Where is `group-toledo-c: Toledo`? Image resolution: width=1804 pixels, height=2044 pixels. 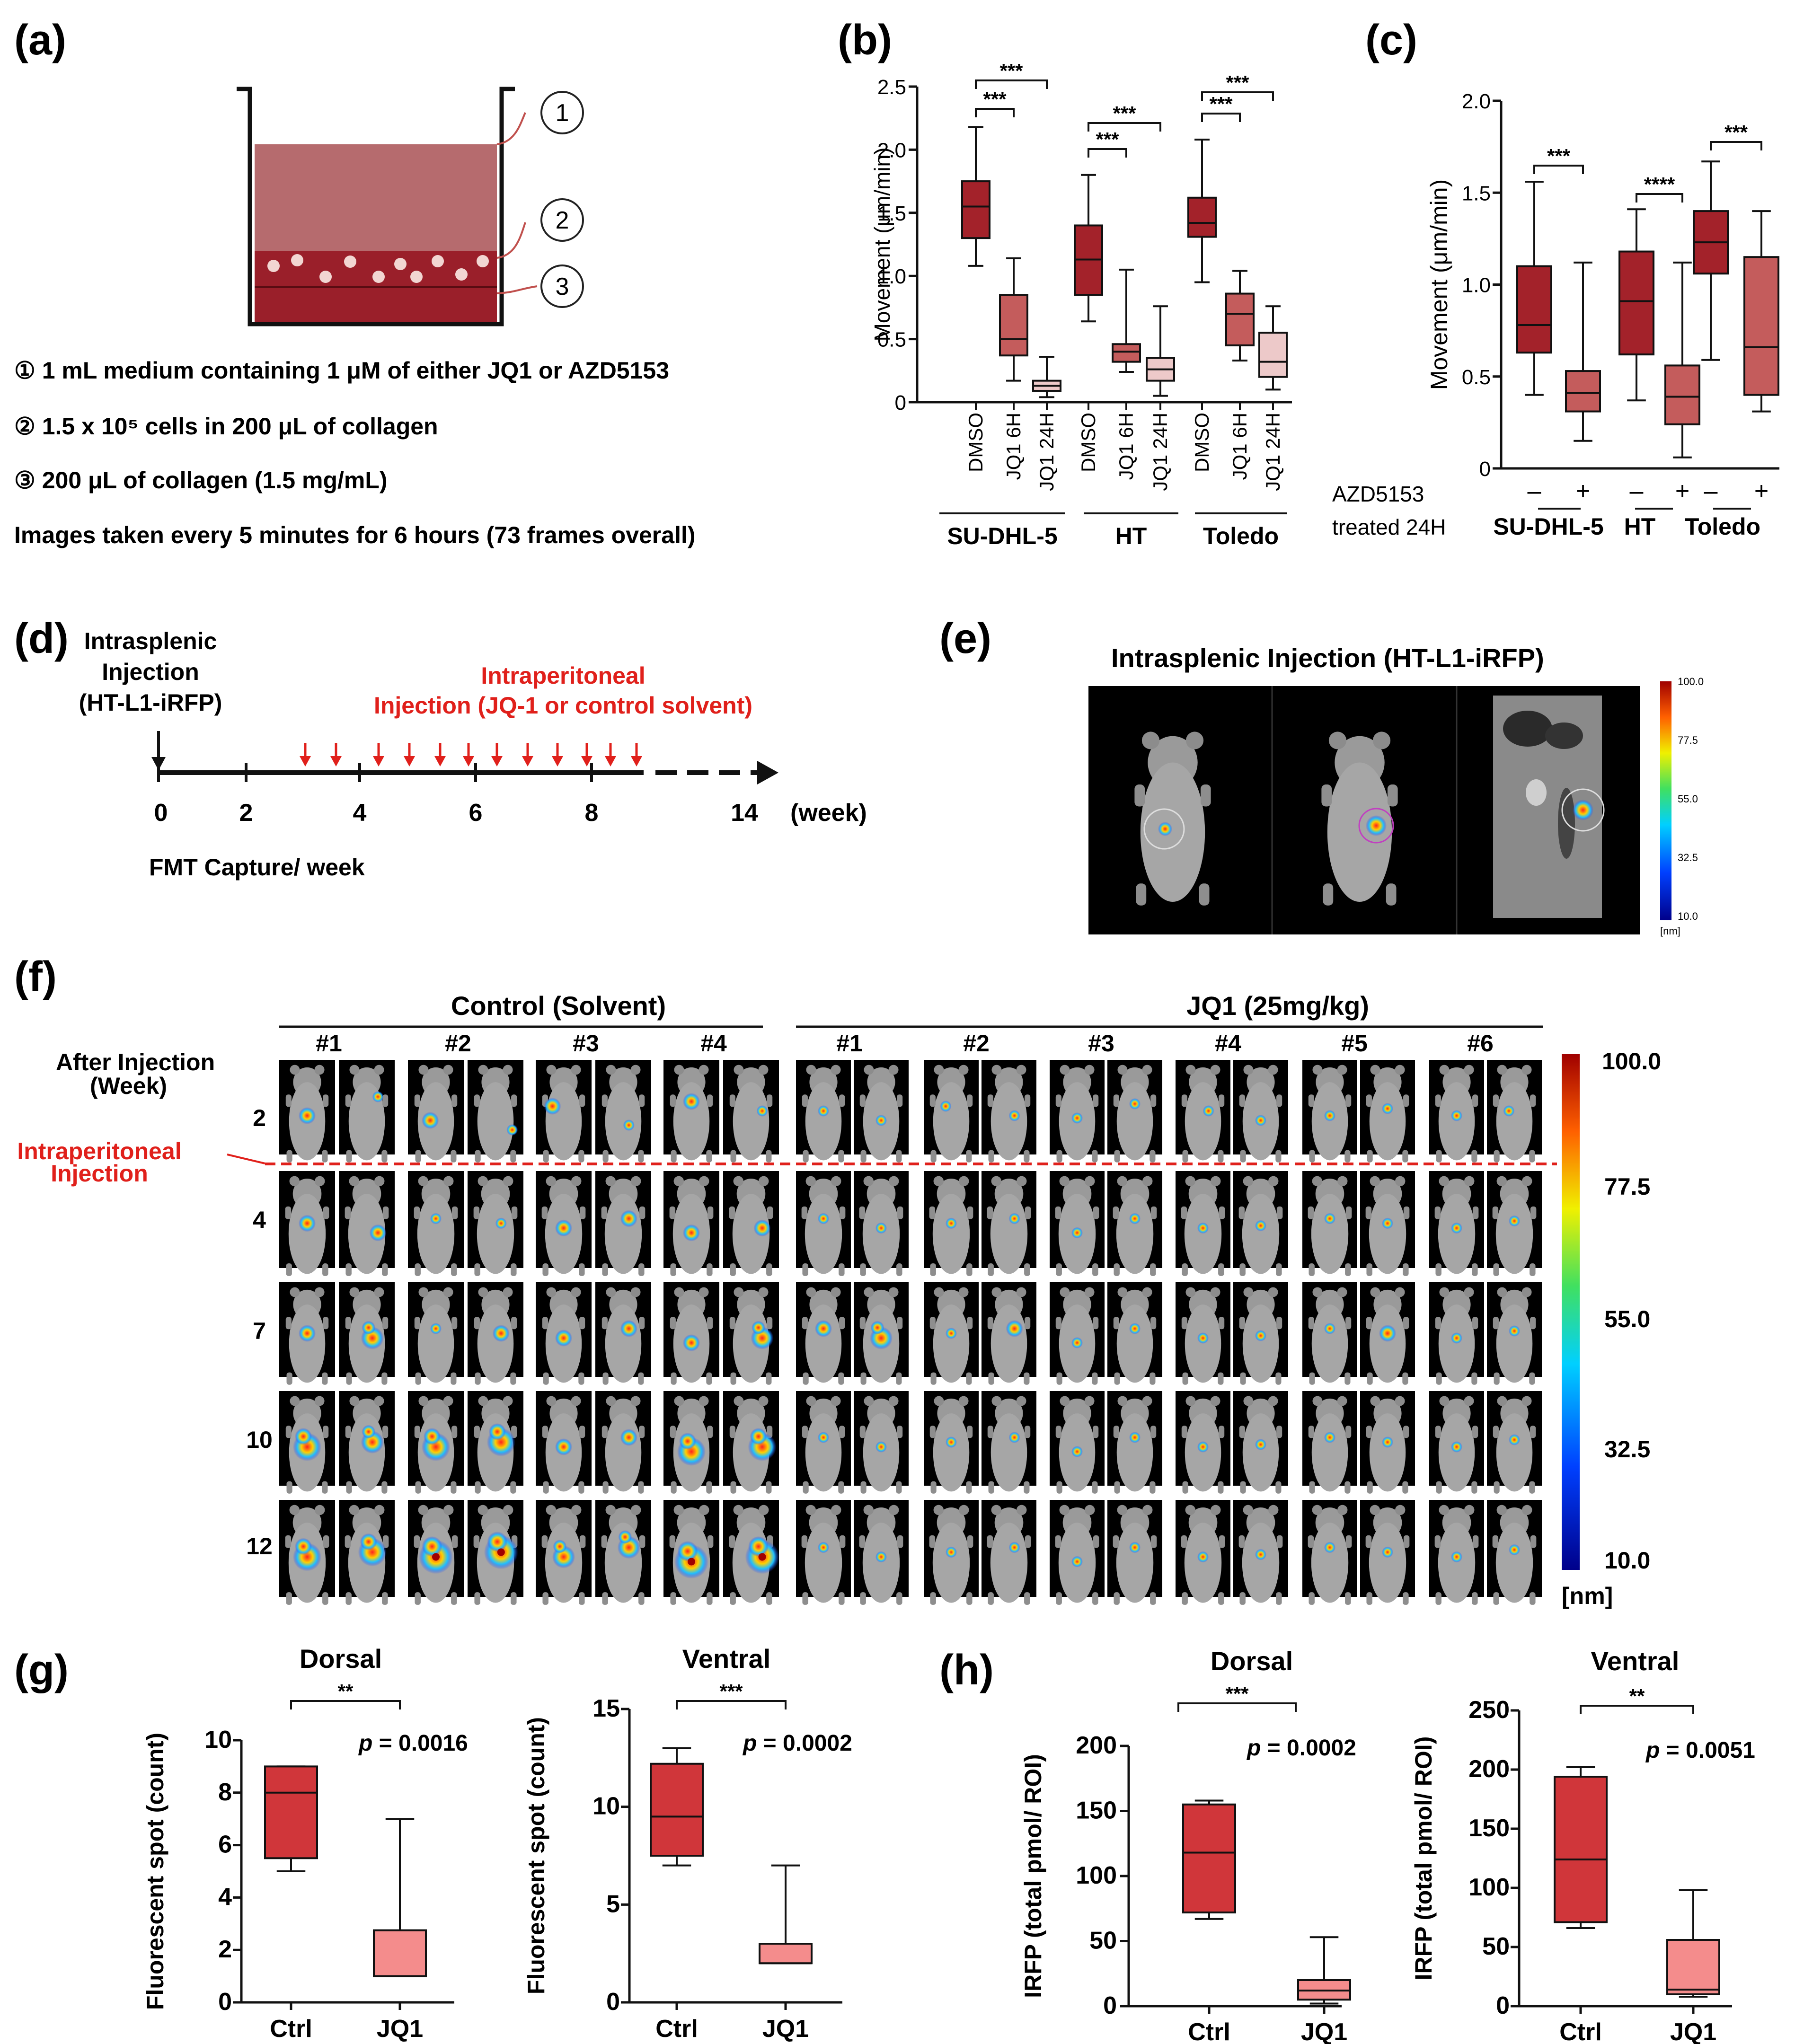 group-toledo-c: Toledo is located at coordinates (1722, 526).